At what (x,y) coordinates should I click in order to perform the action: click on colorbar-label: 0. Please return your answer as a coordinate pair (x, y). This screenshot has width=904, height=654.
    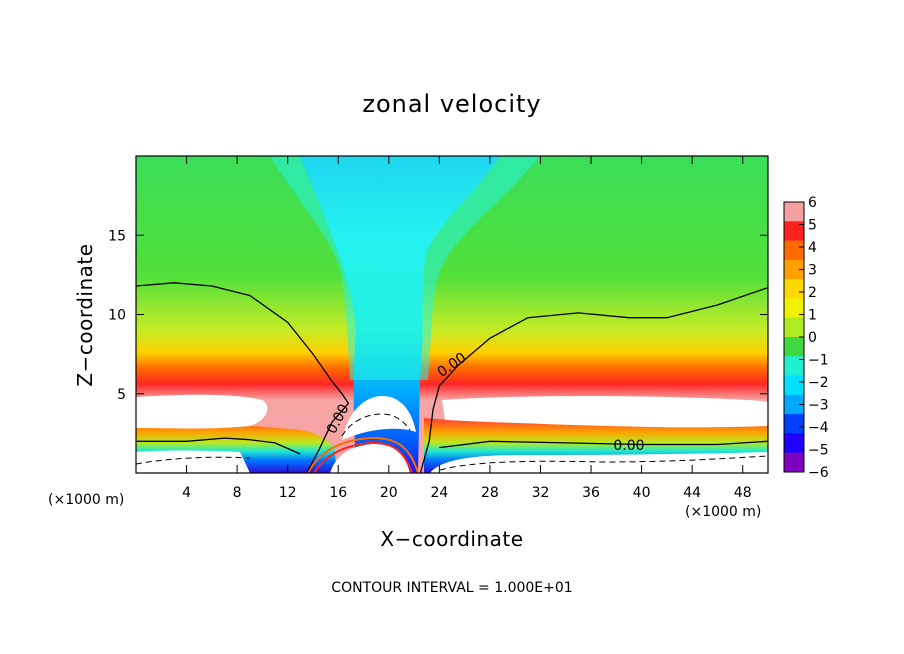
    Looking at the image, I should click on (812, 338).